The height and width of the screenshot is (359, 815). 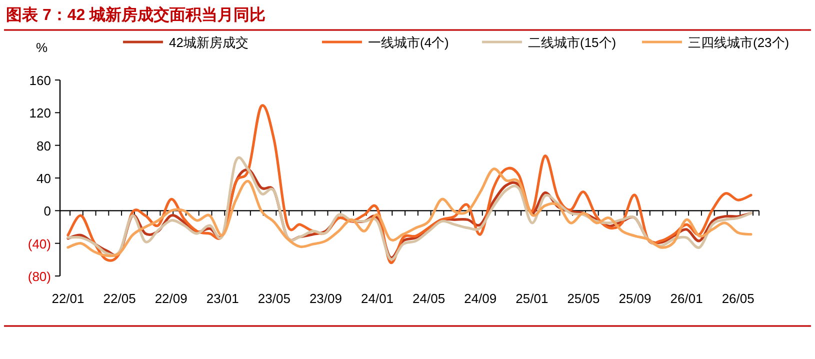 I want to click on chart-title: 图表 7：42 城新房成交面积当月同比, so click(x=136, y=14).